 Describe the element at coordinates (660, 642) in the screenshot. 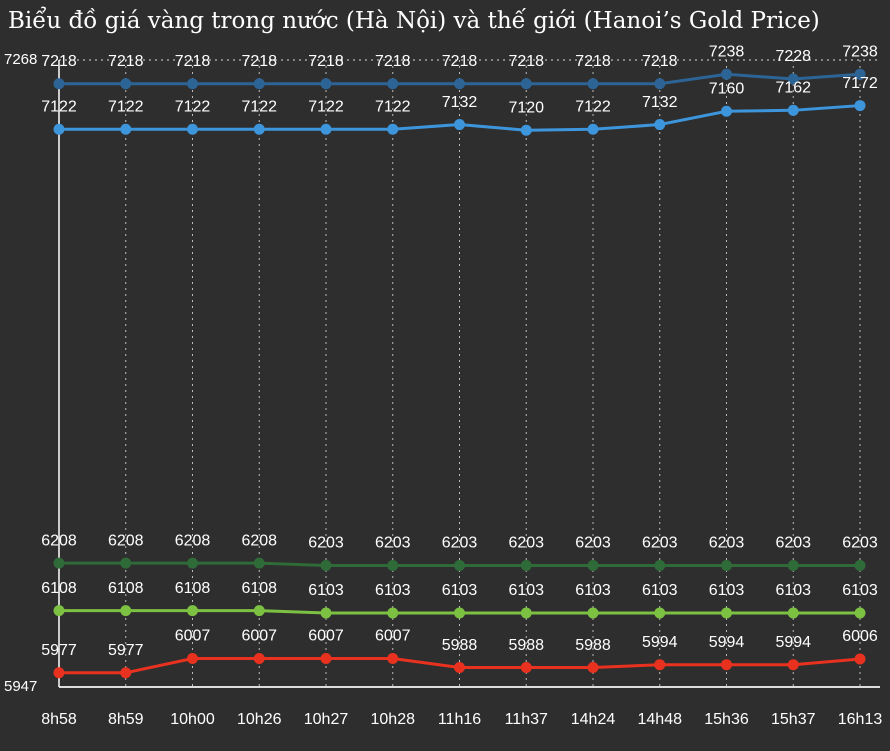

I see `data-label: 5994` at that location.